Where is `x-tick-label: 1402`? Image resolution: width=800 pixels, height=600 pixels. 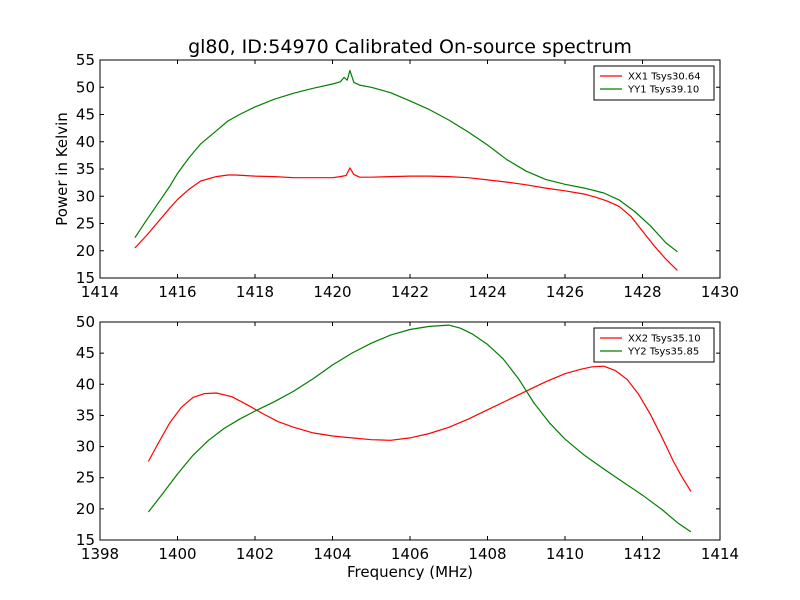
x-tick-label: 1402 is located at coordinates (255, 554).